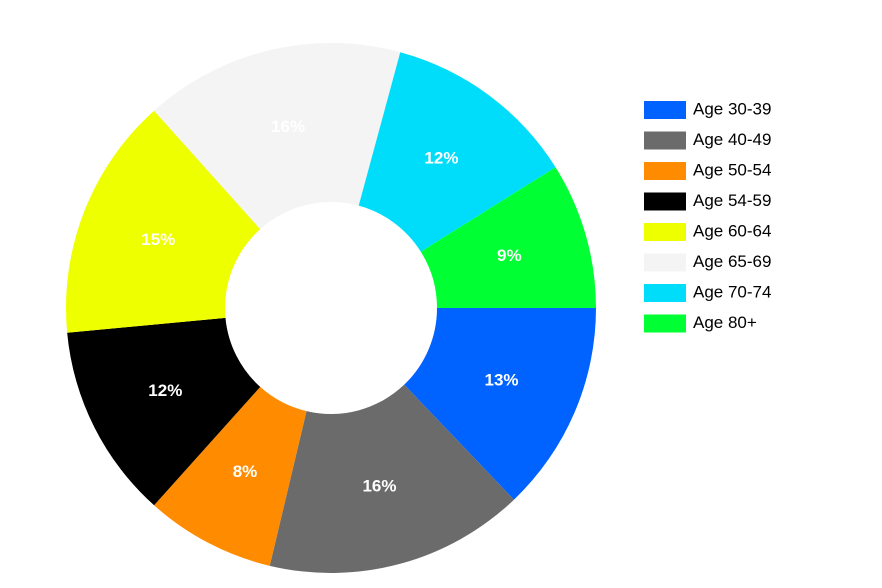 The image size is (882, 588). I want to click on legend-label: Age 65-69, so click(732, 261).